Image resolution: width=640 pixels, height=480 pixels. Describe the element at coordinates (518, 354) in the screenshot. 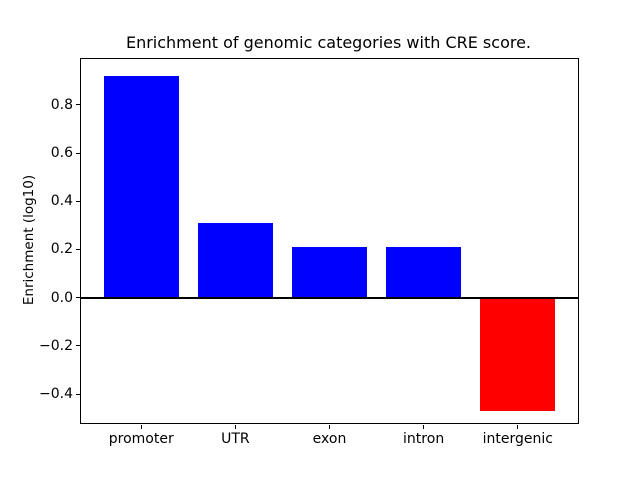

I see `bar-intergenic` at that location.